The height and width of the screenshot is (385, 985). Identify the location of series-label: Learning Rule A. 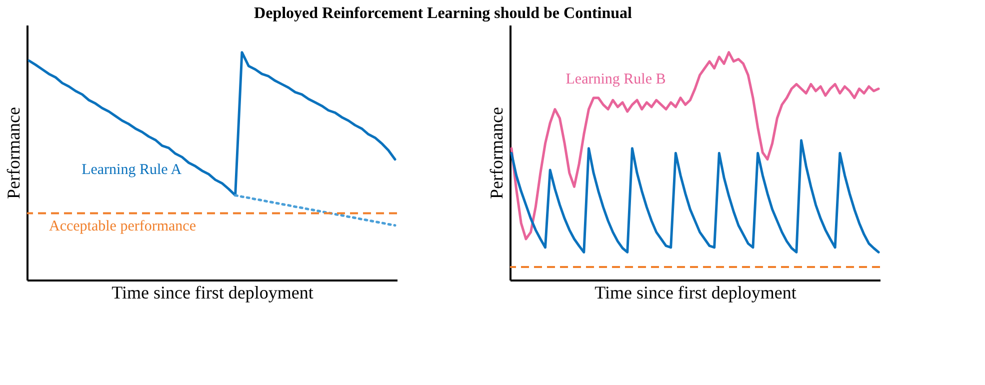
(132, 170).